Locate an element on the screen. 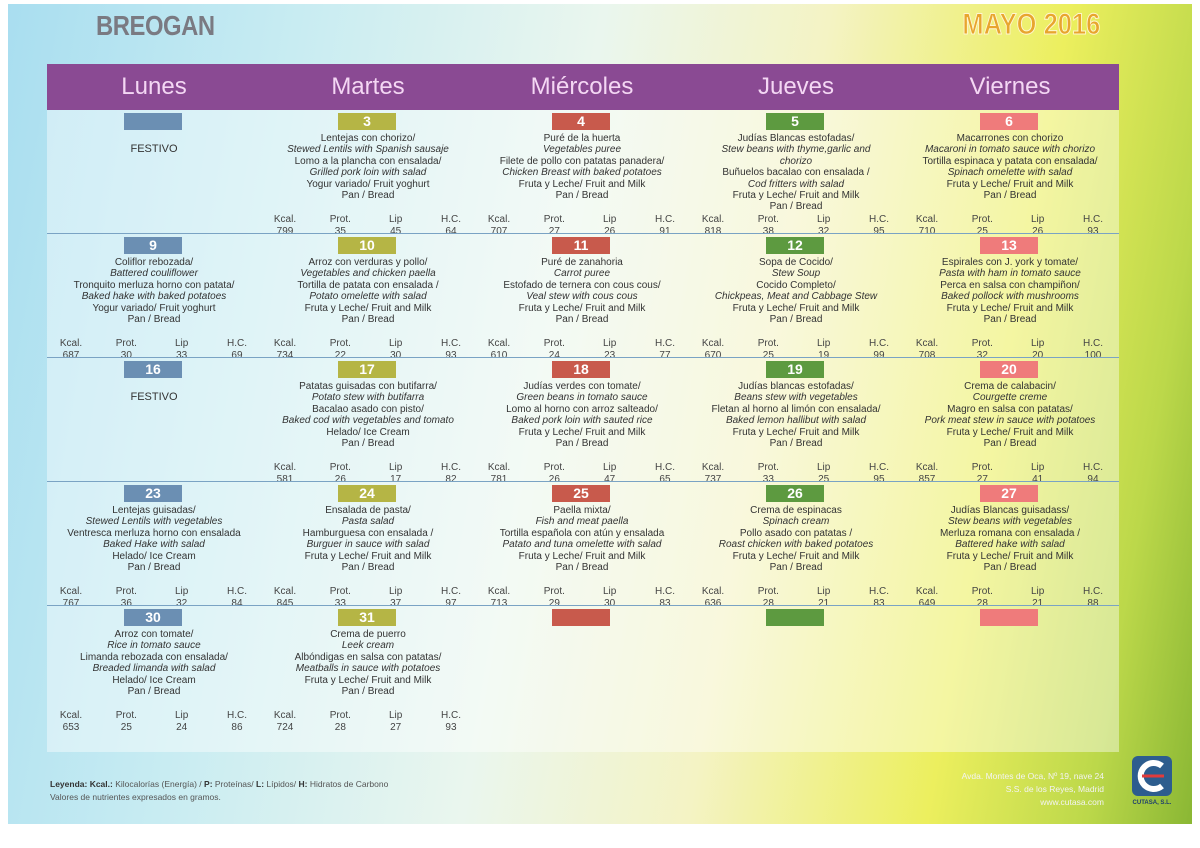 This screenshot has width=1200, height=848. nutrition-info: Kcal. 707 Prot. 27 Lip 26 H.C. 91 is located at coordinates (582, 225).